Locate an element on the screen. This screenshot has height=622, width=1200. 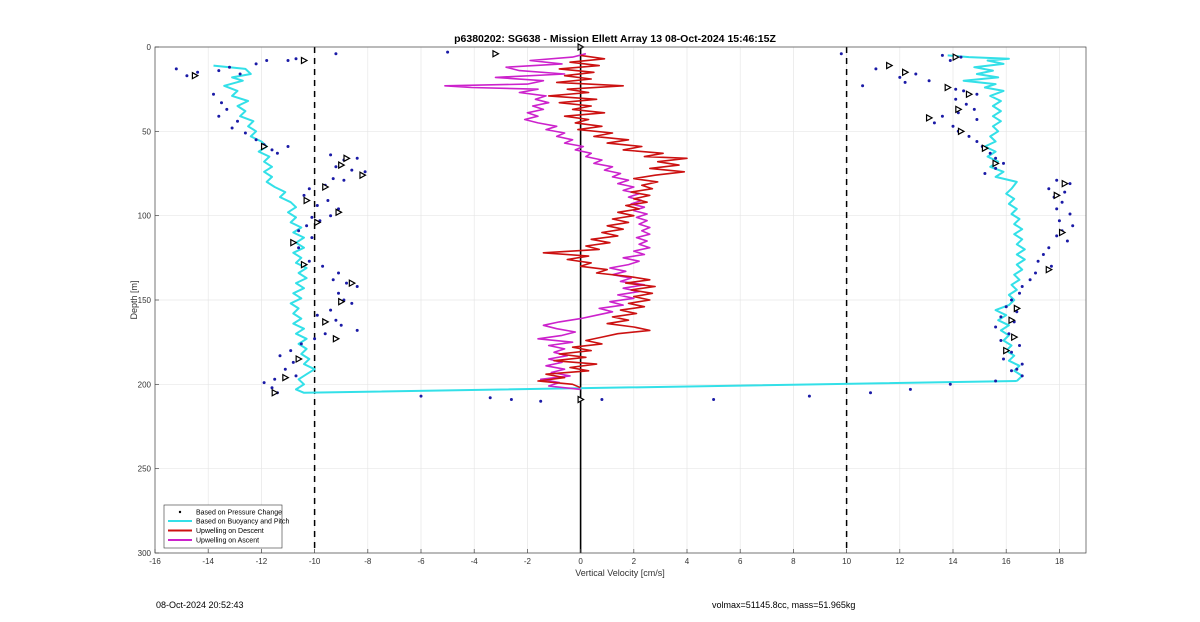
x-tick-label: -10 is located at coordinates (315, 561).